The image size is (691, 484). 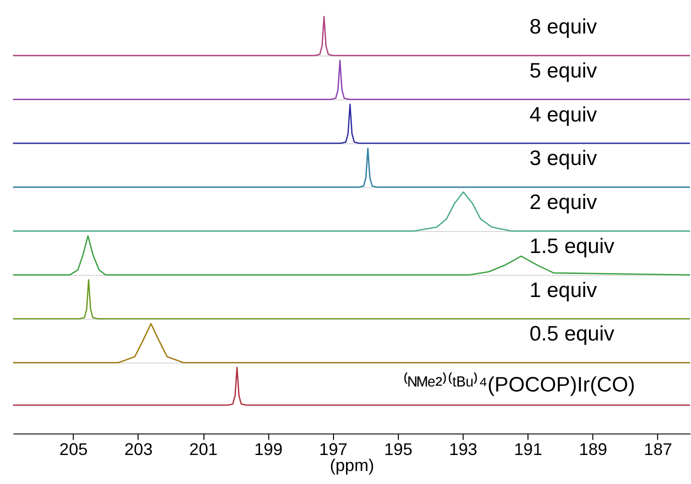 I want to click on series-label: 2 equiv, so click(x=563, y=202).